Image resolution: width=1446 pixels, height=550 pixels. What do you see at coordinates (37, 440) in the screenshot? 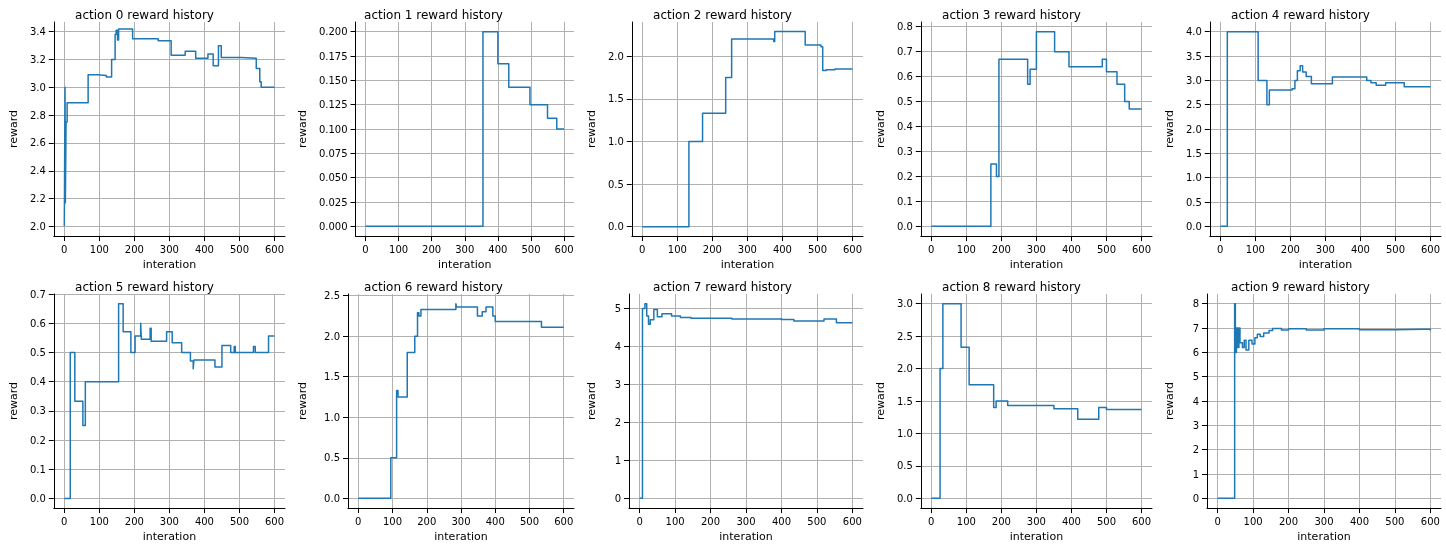
I see `y-tick-label: 0.2` at bounding box center [37, 440].